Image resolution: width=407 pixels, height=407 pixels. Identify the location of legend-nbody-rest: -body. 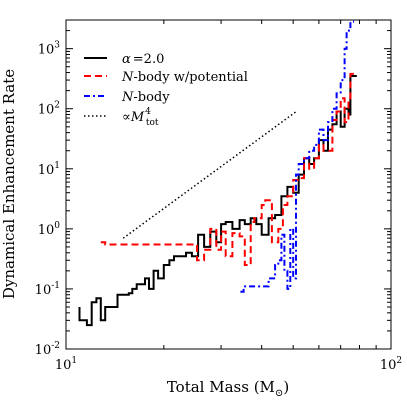
(151, 97).